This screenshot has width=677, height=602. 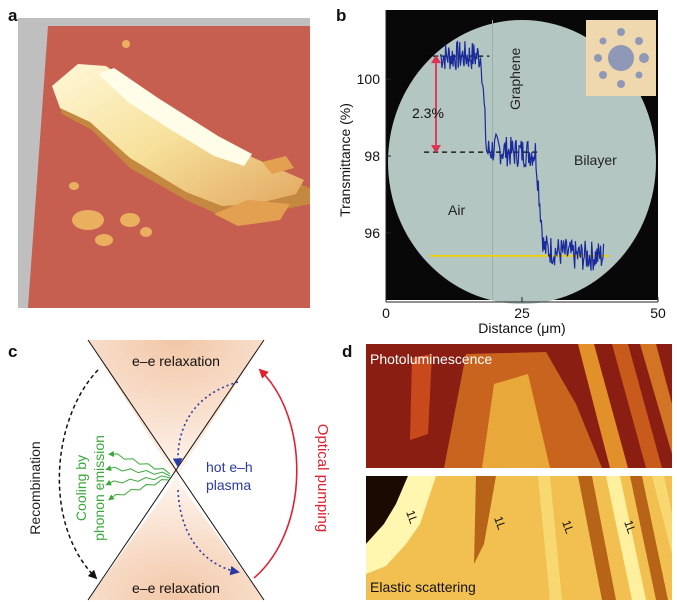 I want to click on transmittance-series-line, so click(x=522, y=155).